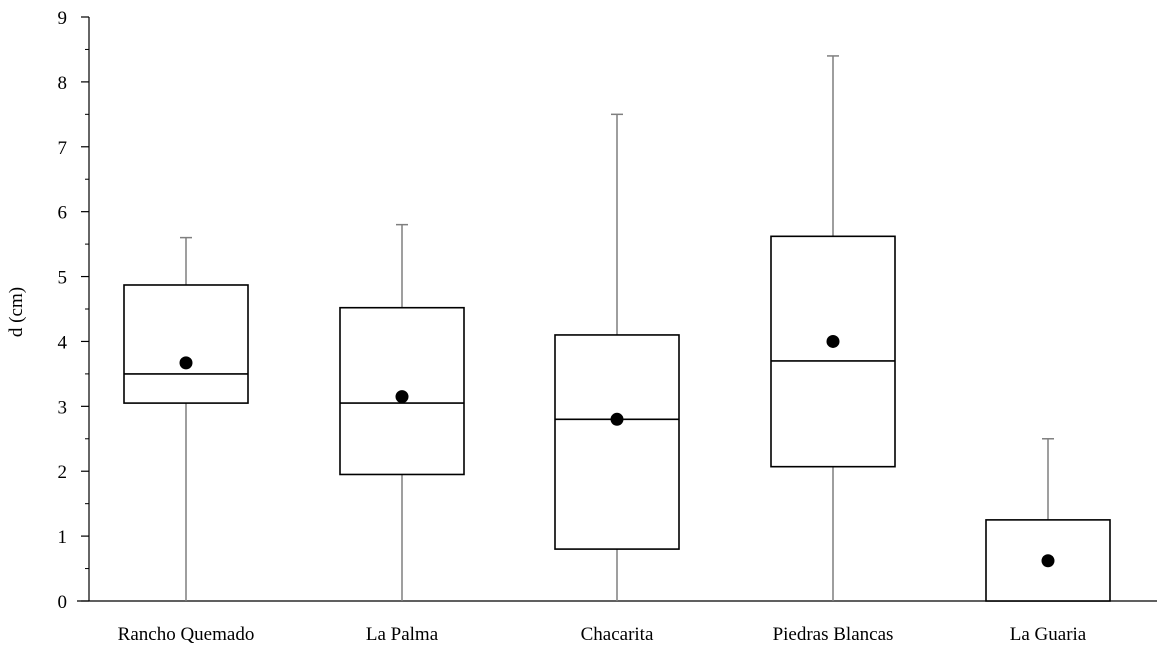 The image size is (1157, 648). Describe the element at coordinates (63, 213) in the screenshot. I see `y-tick-label: 6` at that location.